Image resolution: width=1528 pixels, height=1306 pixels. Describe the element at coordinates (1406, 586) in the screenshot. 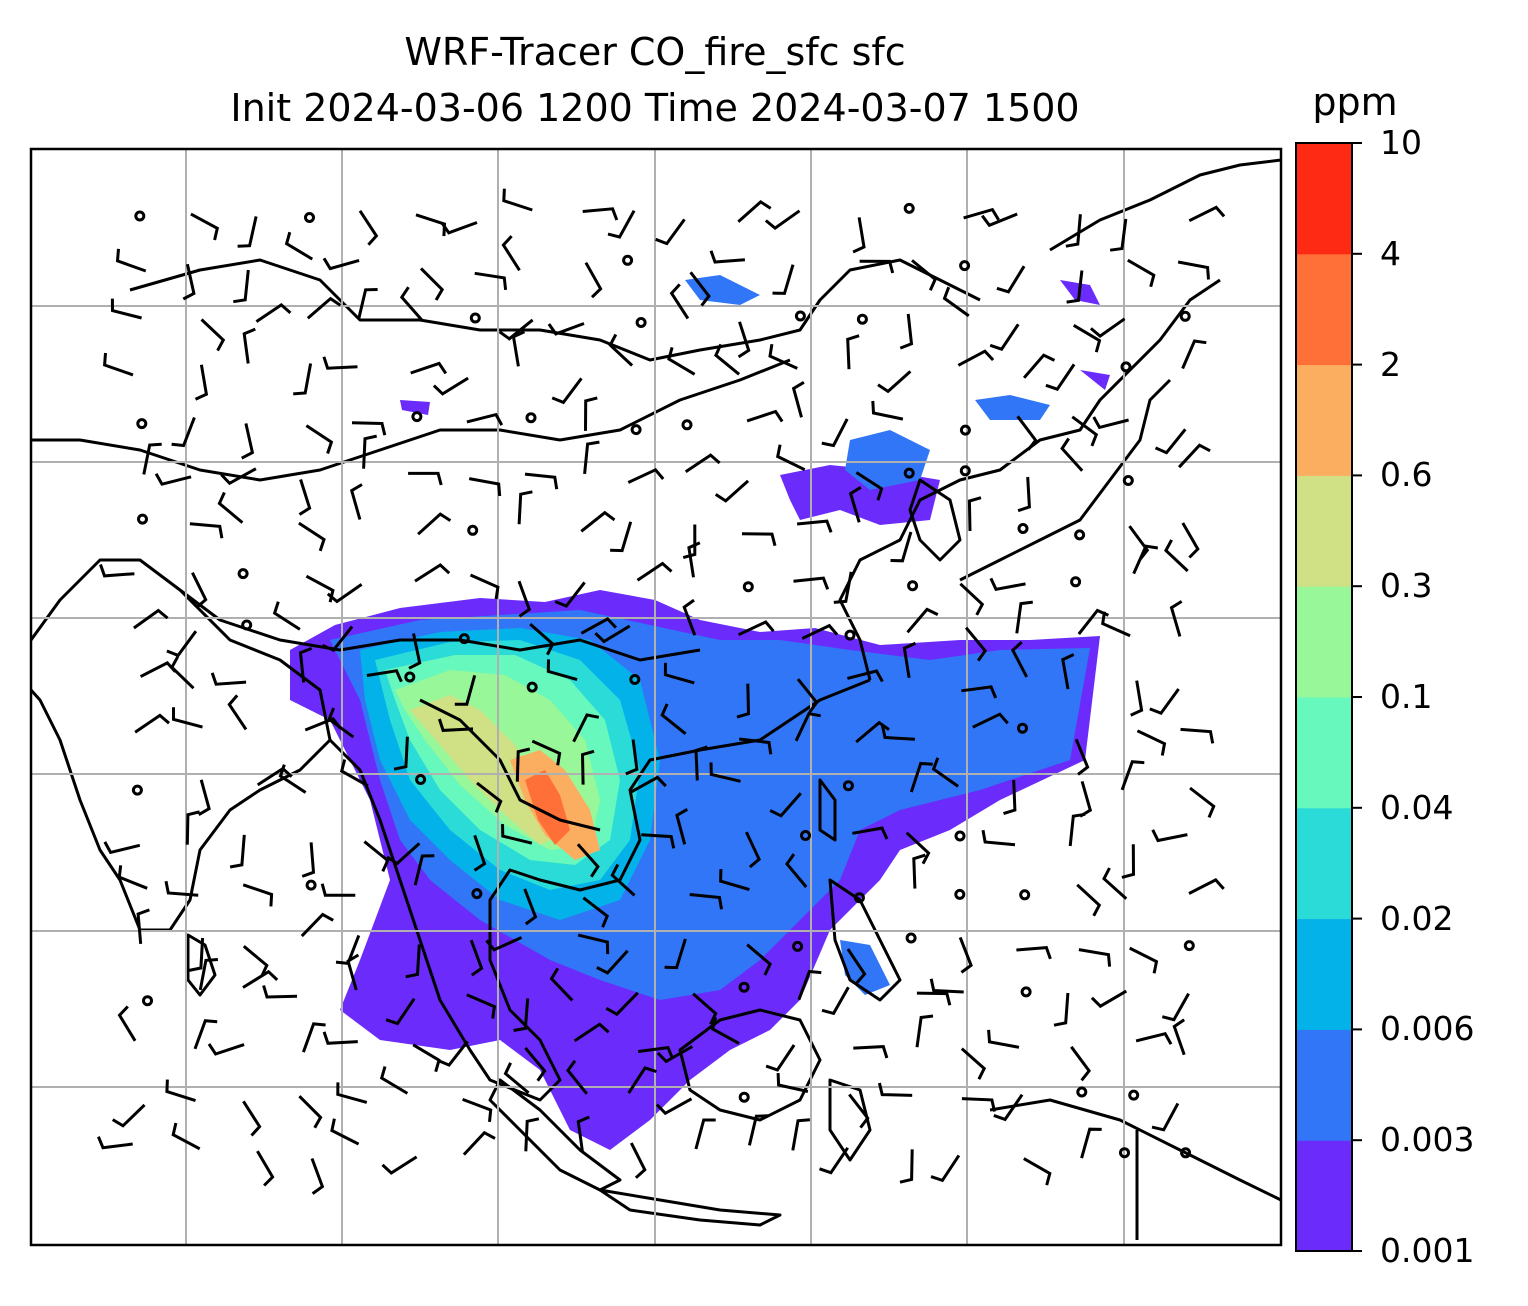

I see `colorbar-tick-label: 0.3` at that location.